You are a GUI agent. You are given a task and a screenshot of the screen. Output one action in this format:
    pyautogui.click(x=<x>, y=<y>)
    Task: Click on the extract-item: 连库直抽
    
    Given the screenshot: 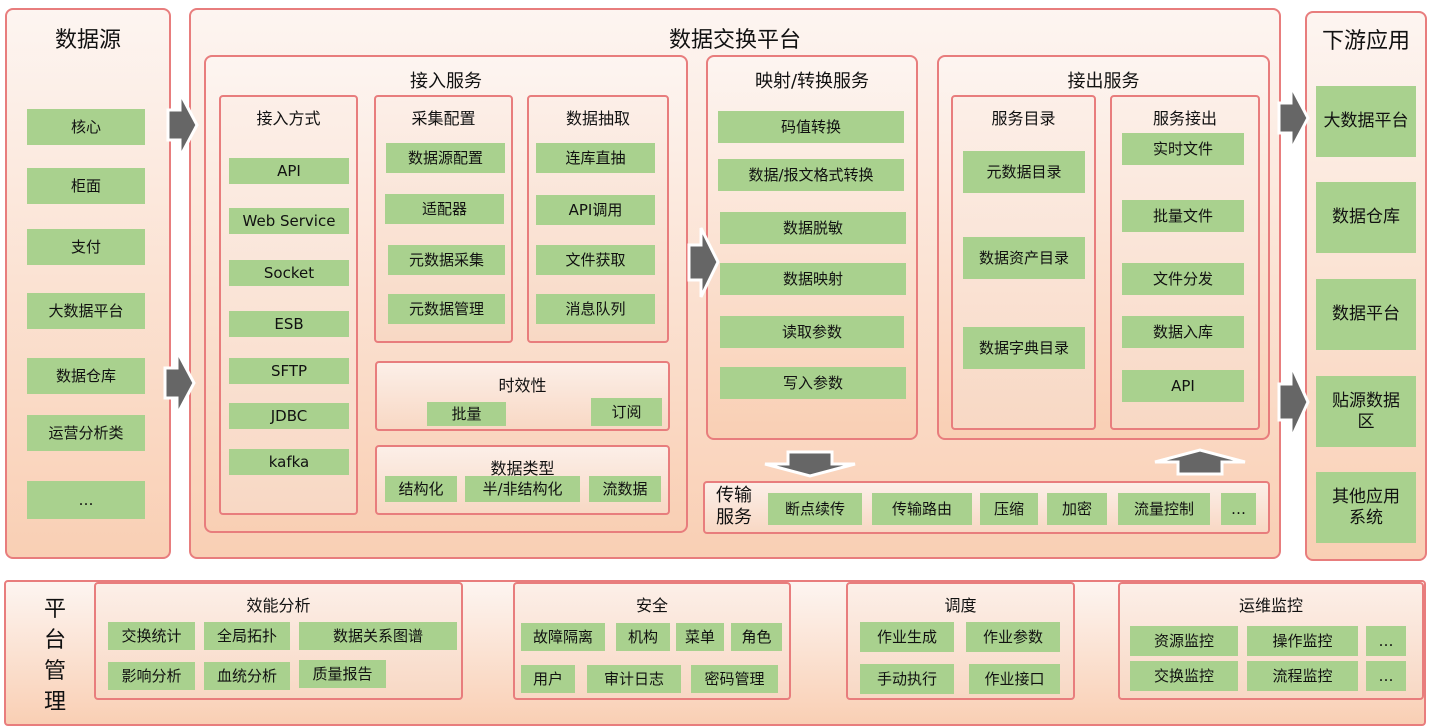 What is the action you would take?
    pyautogui.click(x=595, y=158)
    